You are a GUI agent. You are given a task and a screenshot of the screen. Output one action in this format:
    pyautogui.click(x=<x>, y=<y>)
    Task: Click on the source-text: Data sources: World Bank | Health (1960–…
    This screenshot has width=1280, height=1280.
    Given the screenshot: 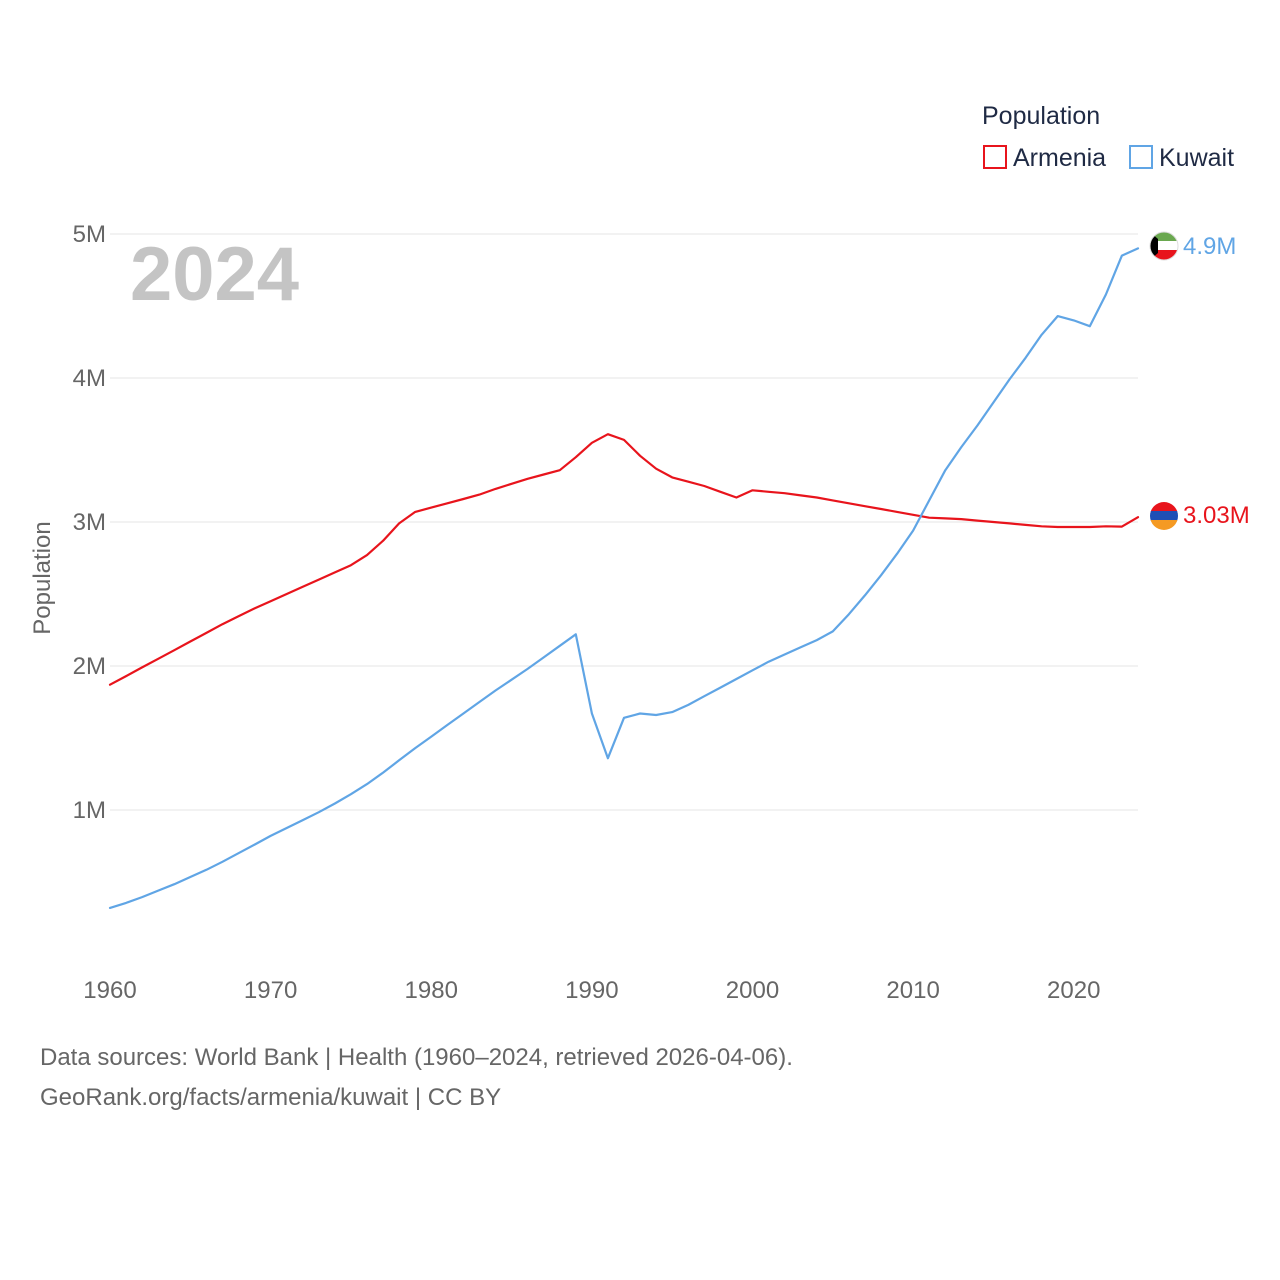 What is the action you would take?
    pyautogui.click(x=416, y=1057)
    